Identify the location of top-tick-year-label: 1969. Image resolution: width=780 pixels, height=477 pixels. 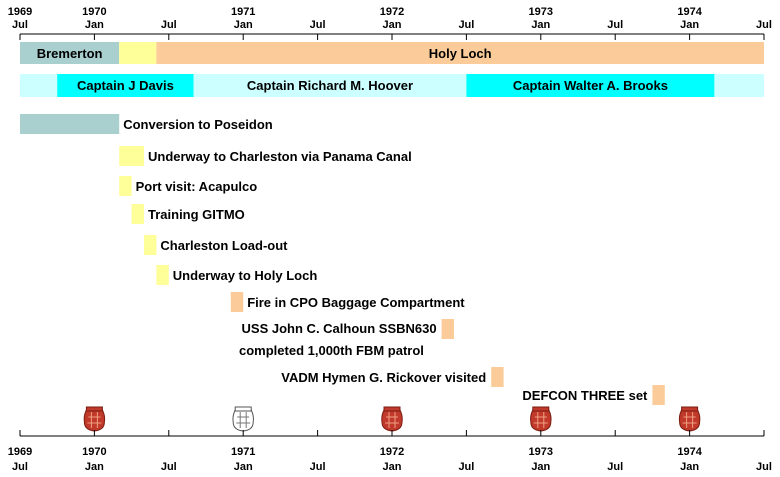
(20, 12).